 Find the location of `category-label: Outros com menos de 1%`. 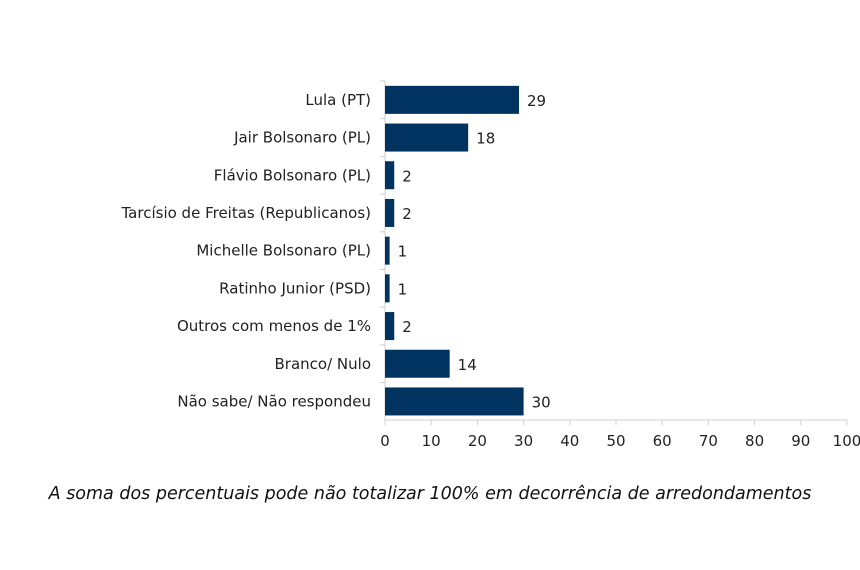

category-label: Outros com menos de 1% is located at coordinates (274, 326).